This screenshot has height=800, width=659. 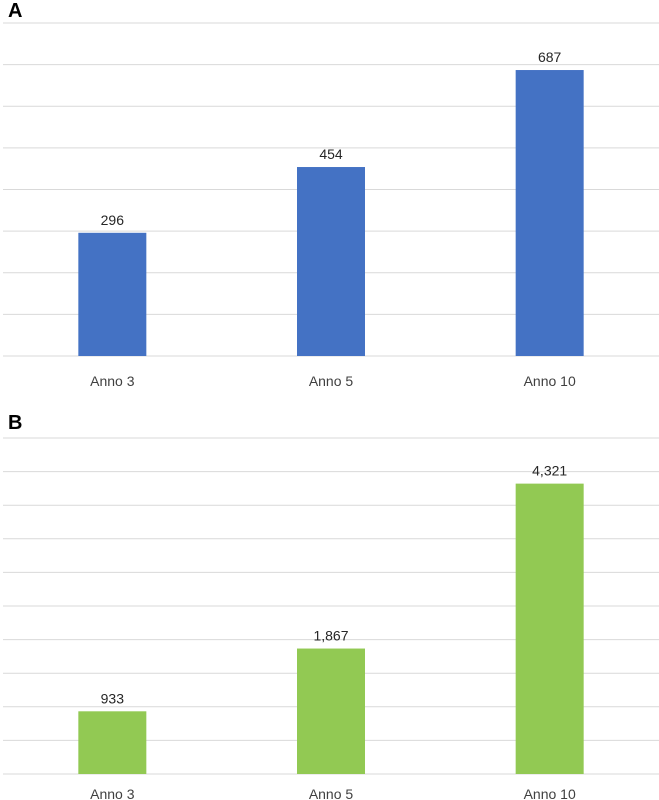 What do you see at coordinates (15, 423) in the screenshot?
I see `panel-label-b: B` at bounding box center [15, 423].